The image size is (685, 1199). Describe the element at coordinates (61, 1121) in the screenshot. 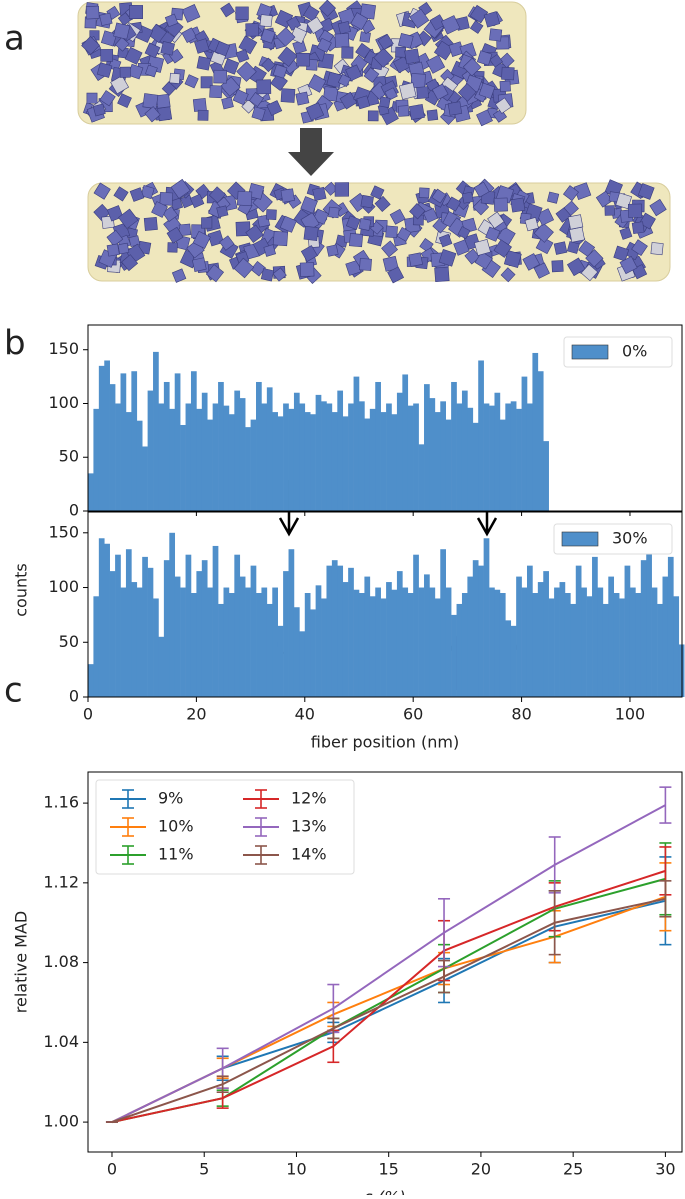

I see `y-tick-label: 1.00` at that location.